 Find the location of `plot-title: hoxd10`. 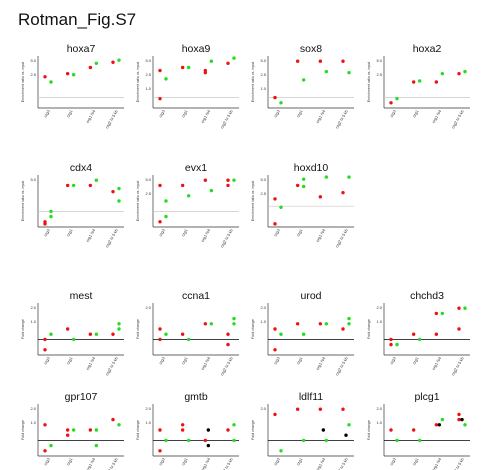

plot-title: hoxd10 is located at coordinates (311, 168).